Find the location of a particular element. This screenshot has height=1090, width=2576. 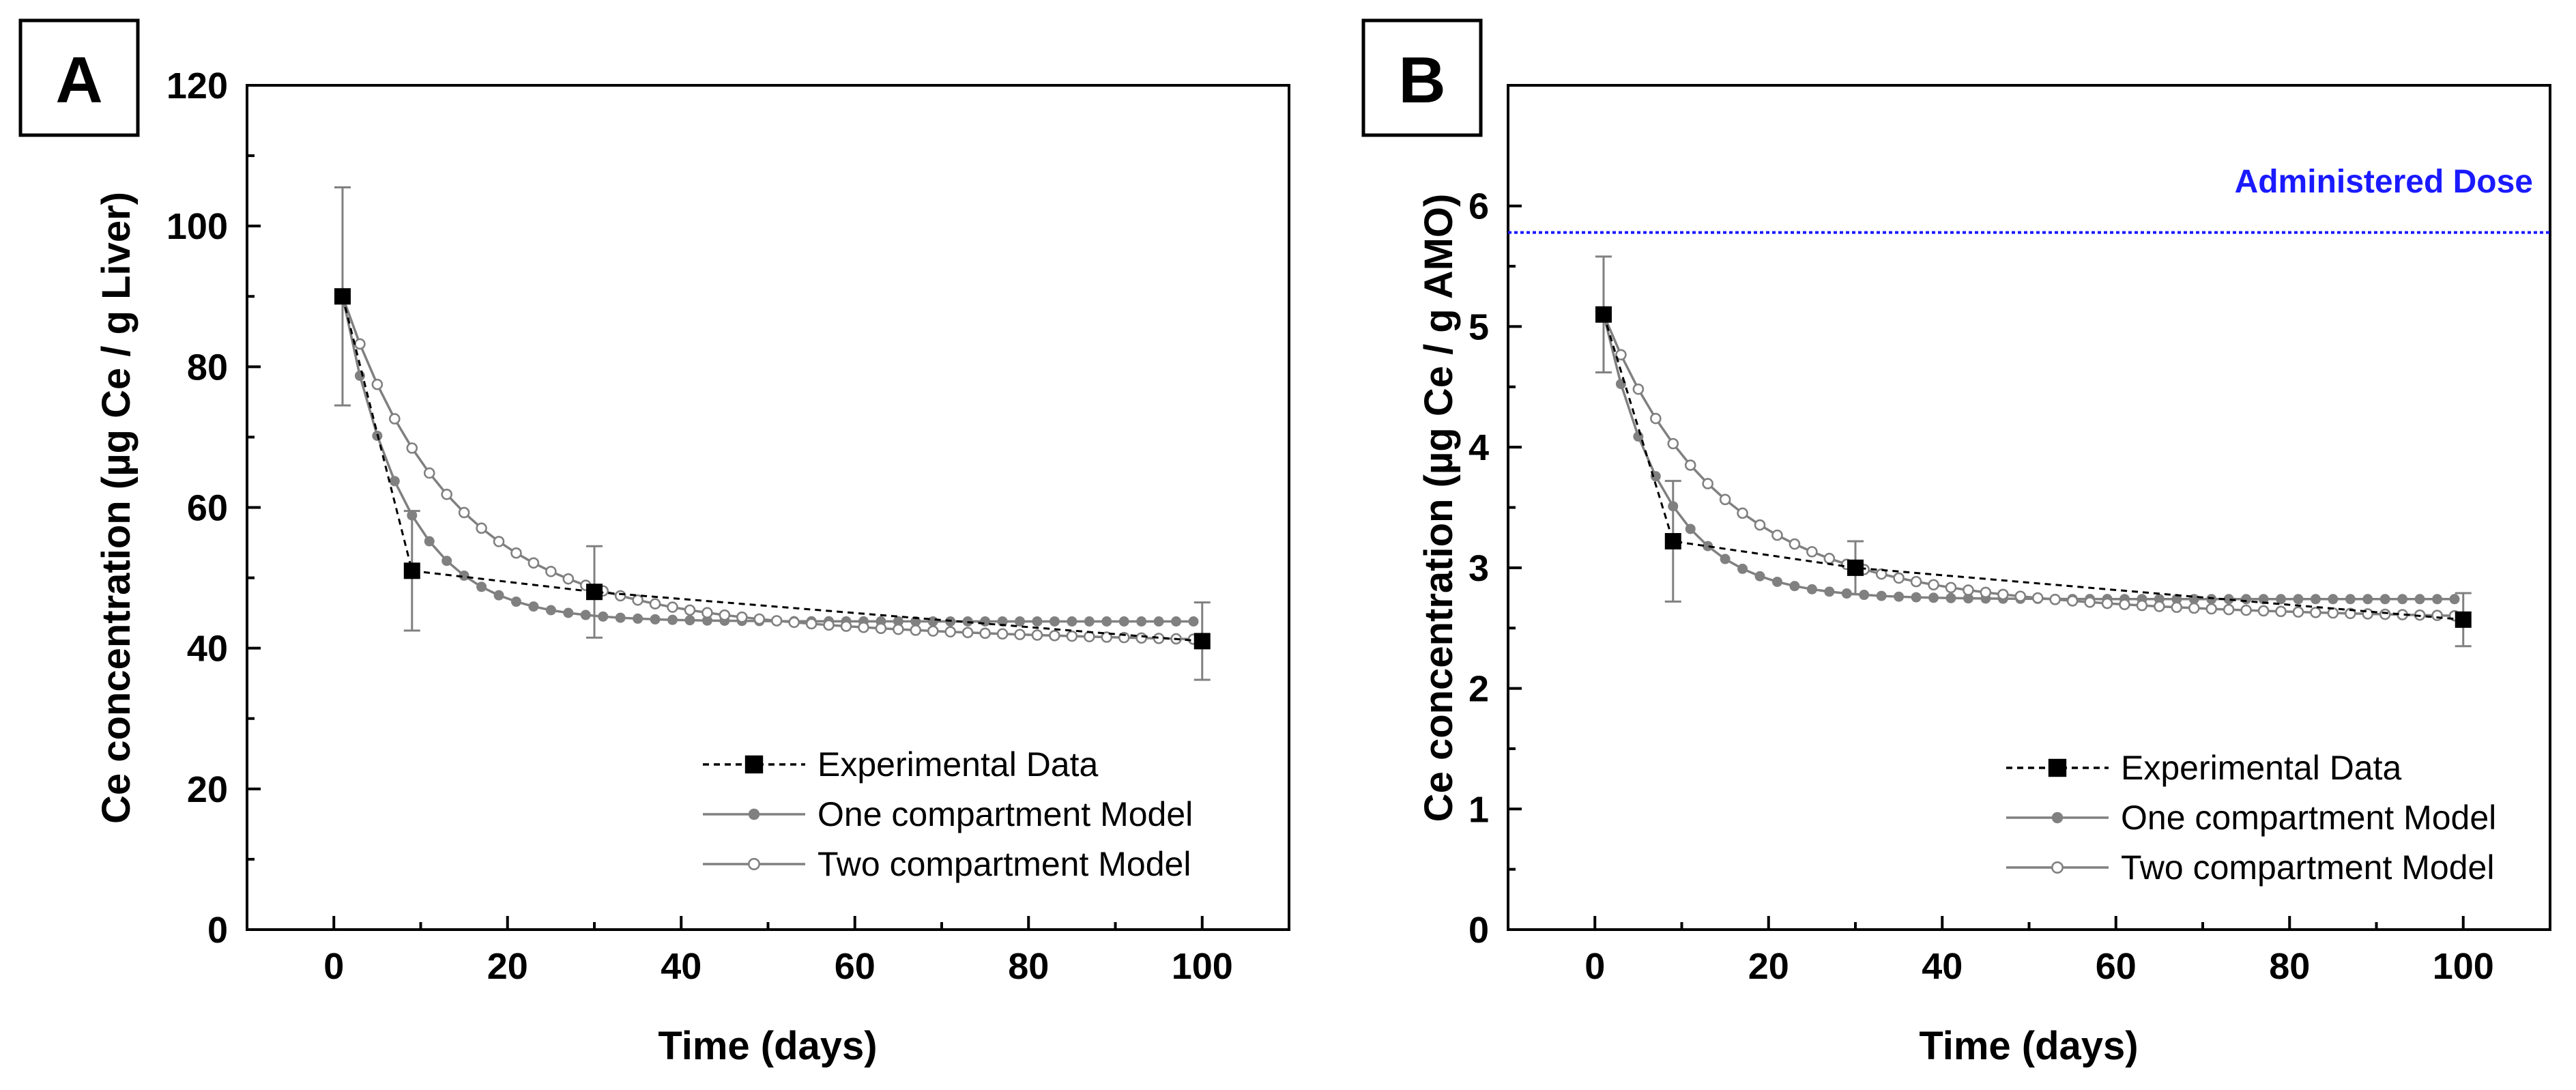

x-tick-label: 100 is located at coordinates (2463, 966).